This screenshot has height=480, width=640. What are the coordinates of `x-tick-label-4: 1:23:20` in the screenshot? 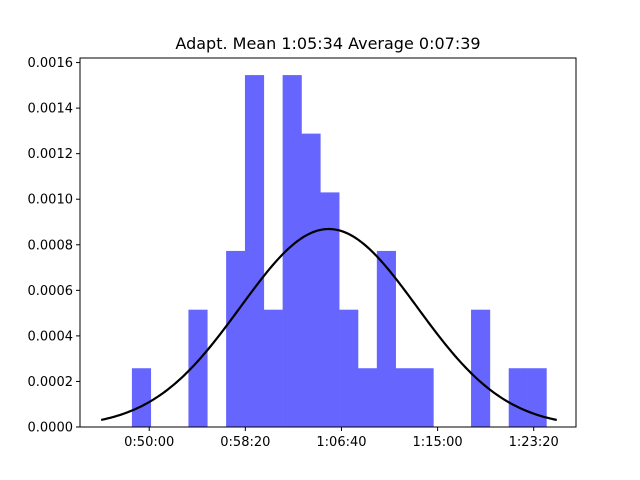 It's located at (534, 442).